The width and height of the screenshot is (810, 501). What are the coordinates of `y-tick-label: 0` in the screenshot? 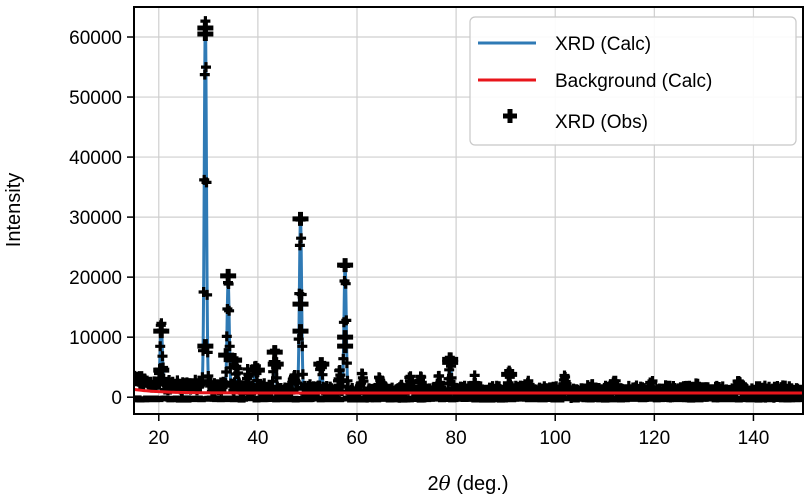 It's located at (116, 398).